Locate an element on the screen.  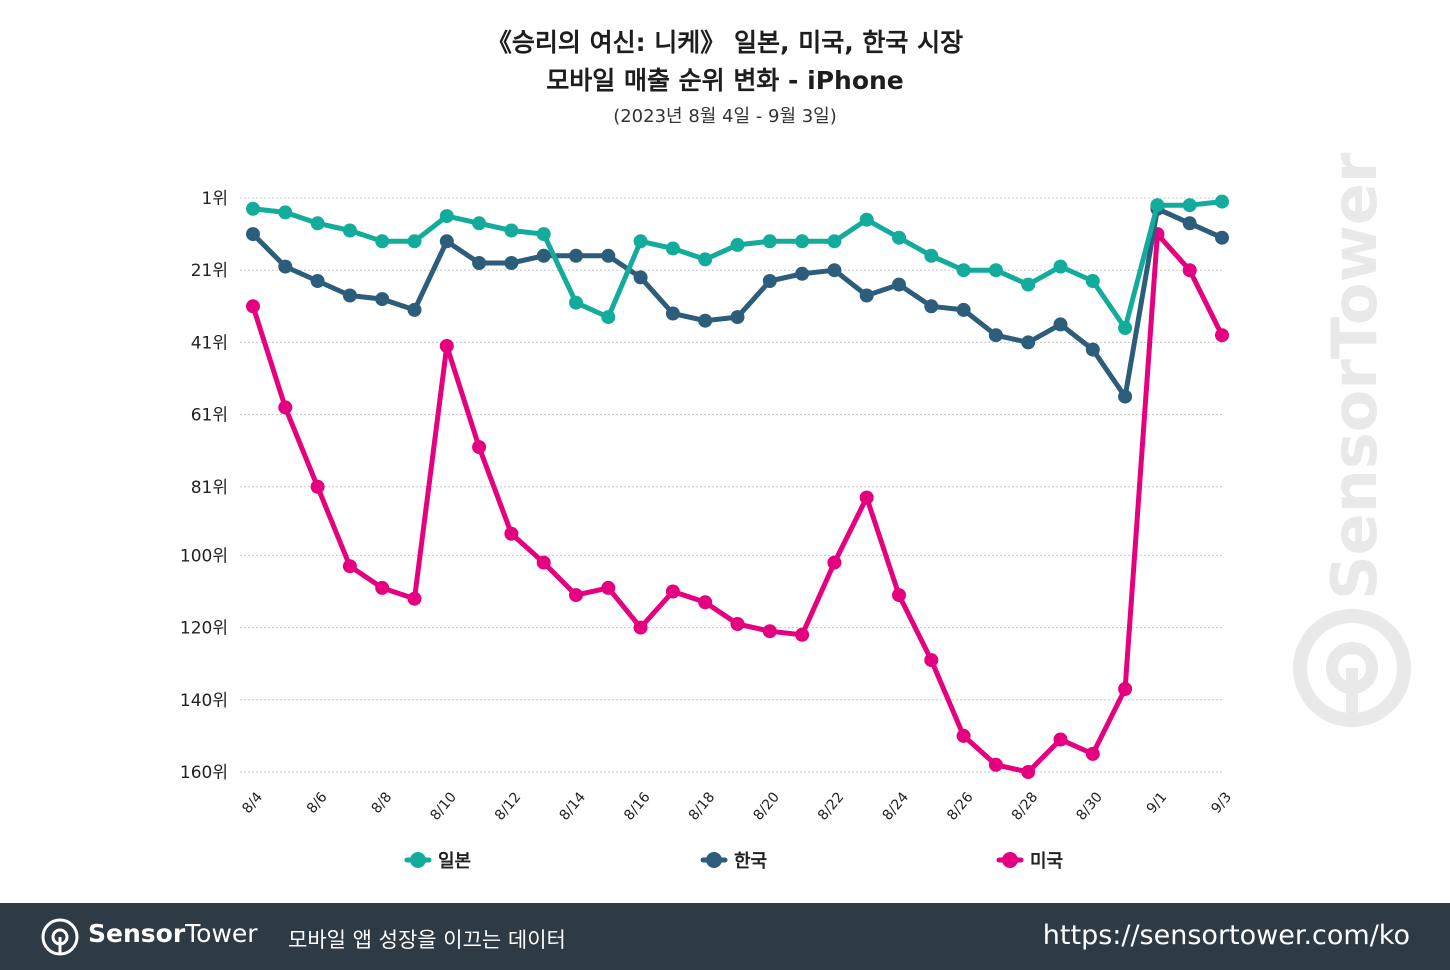
y-tick-label: 140위 is located at coordinates (204, 701).